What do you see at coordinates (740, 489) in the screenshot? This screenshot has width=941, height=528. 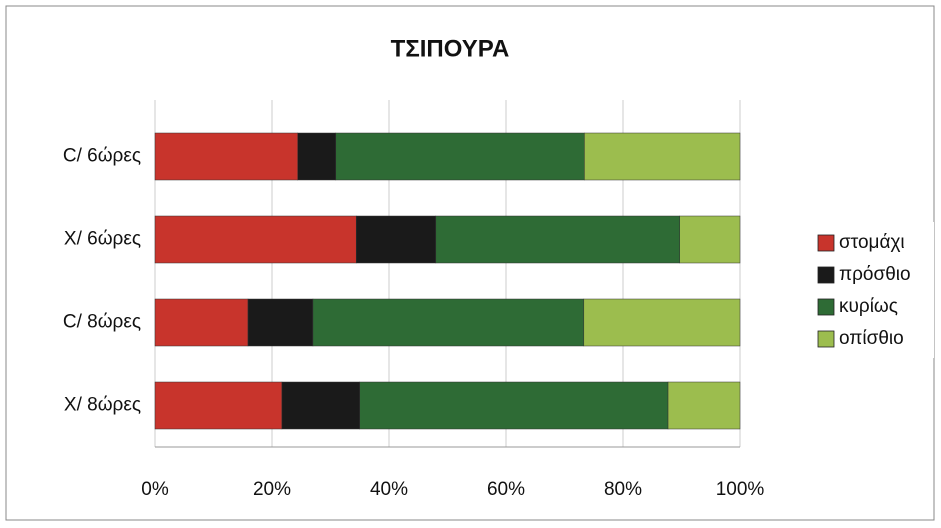 I see `x-tick-label: 100%` at bounding box center [740, 489].